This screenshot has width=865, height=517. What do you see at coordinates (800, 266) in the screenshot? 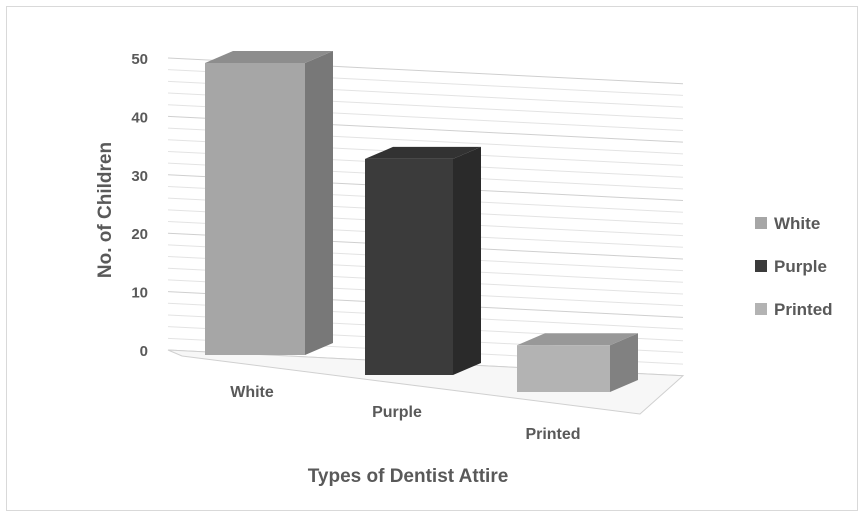
I see `legend-label: Purple` at bounding box center [800, 266].